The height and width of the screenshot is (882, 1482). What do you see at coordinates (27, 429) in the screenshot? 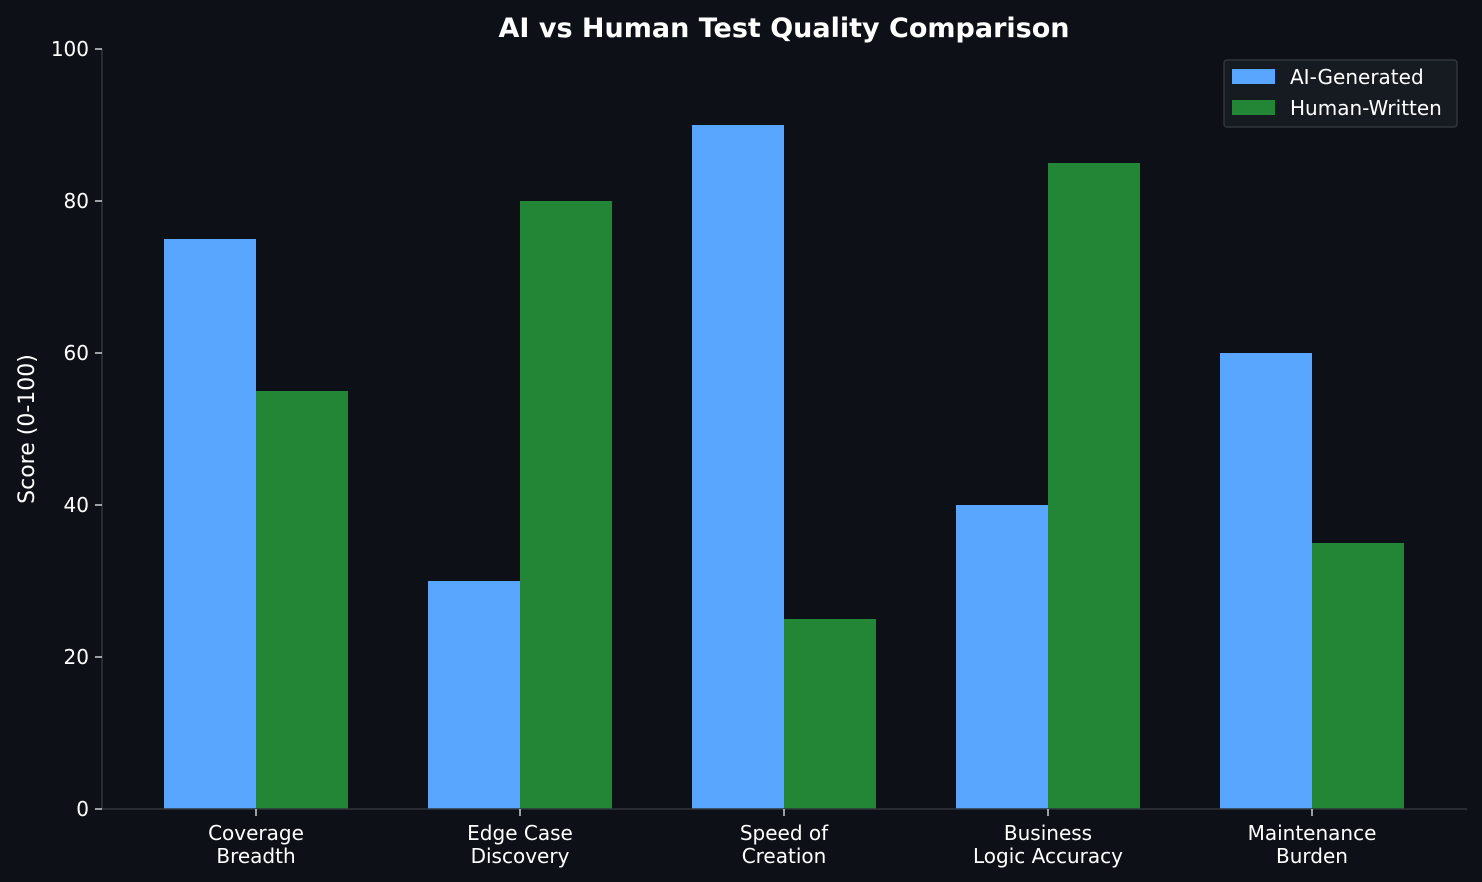
I see `y-axis-label: Score (0-100)` at bounding box center [27, 429].